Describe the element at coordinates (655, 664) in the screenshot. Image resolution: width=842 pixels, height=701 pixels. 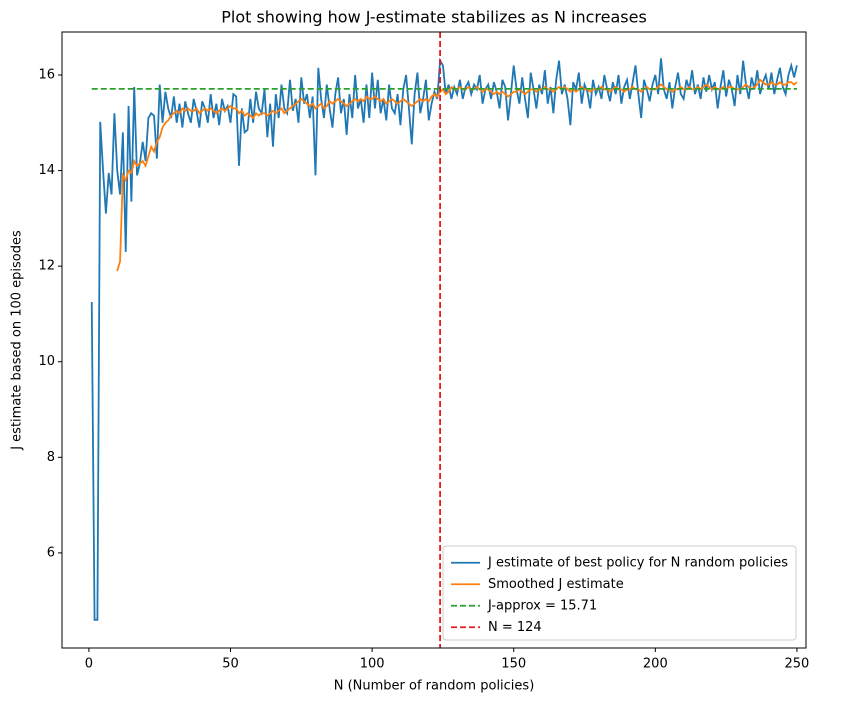
I see `x-tick-label: 200` at that location.